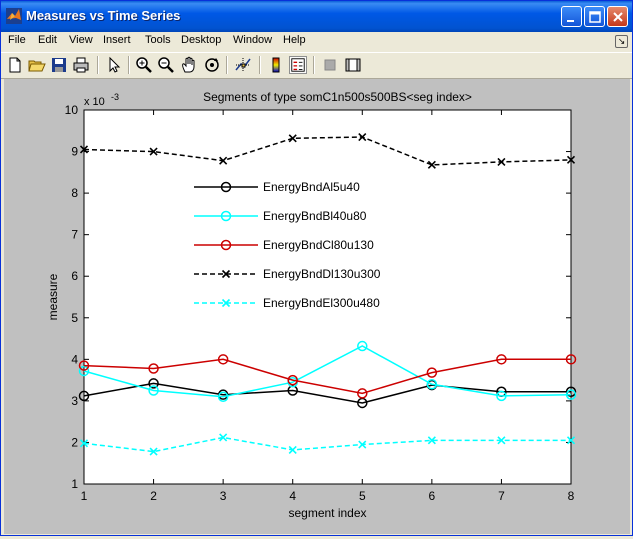 The image size is (633, 539). Describe the element at coordinates (166, 65) in the screenshot. I see `zoom-out-icon` at that location.